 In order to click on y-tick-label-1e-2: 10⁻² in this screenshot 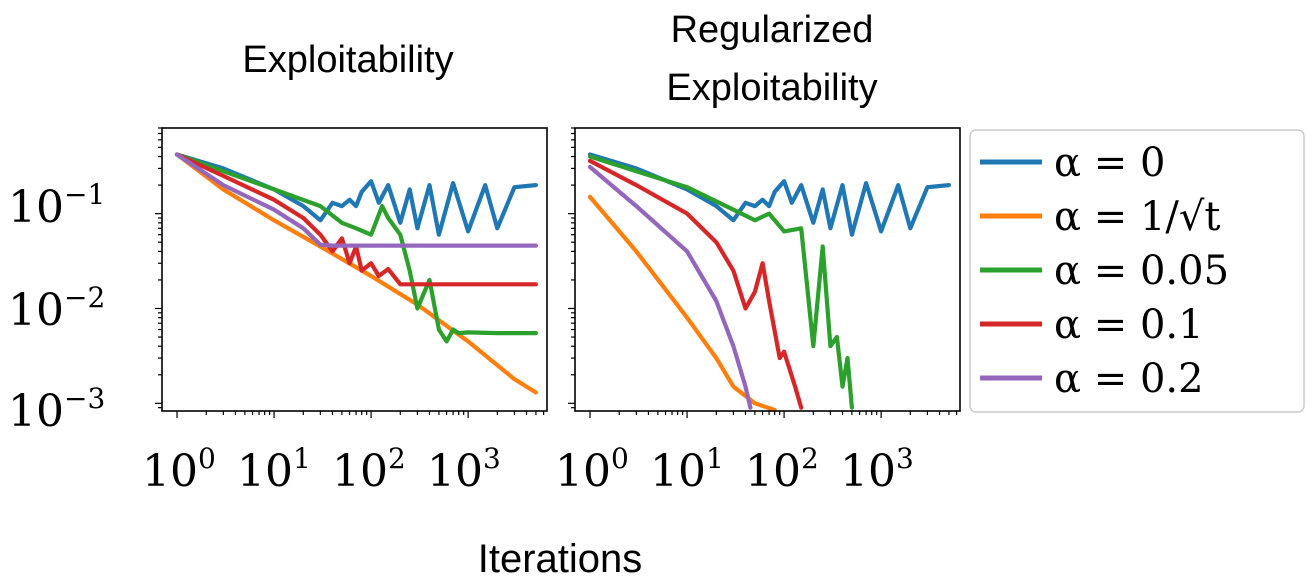, I will do `click(56, 308)`.